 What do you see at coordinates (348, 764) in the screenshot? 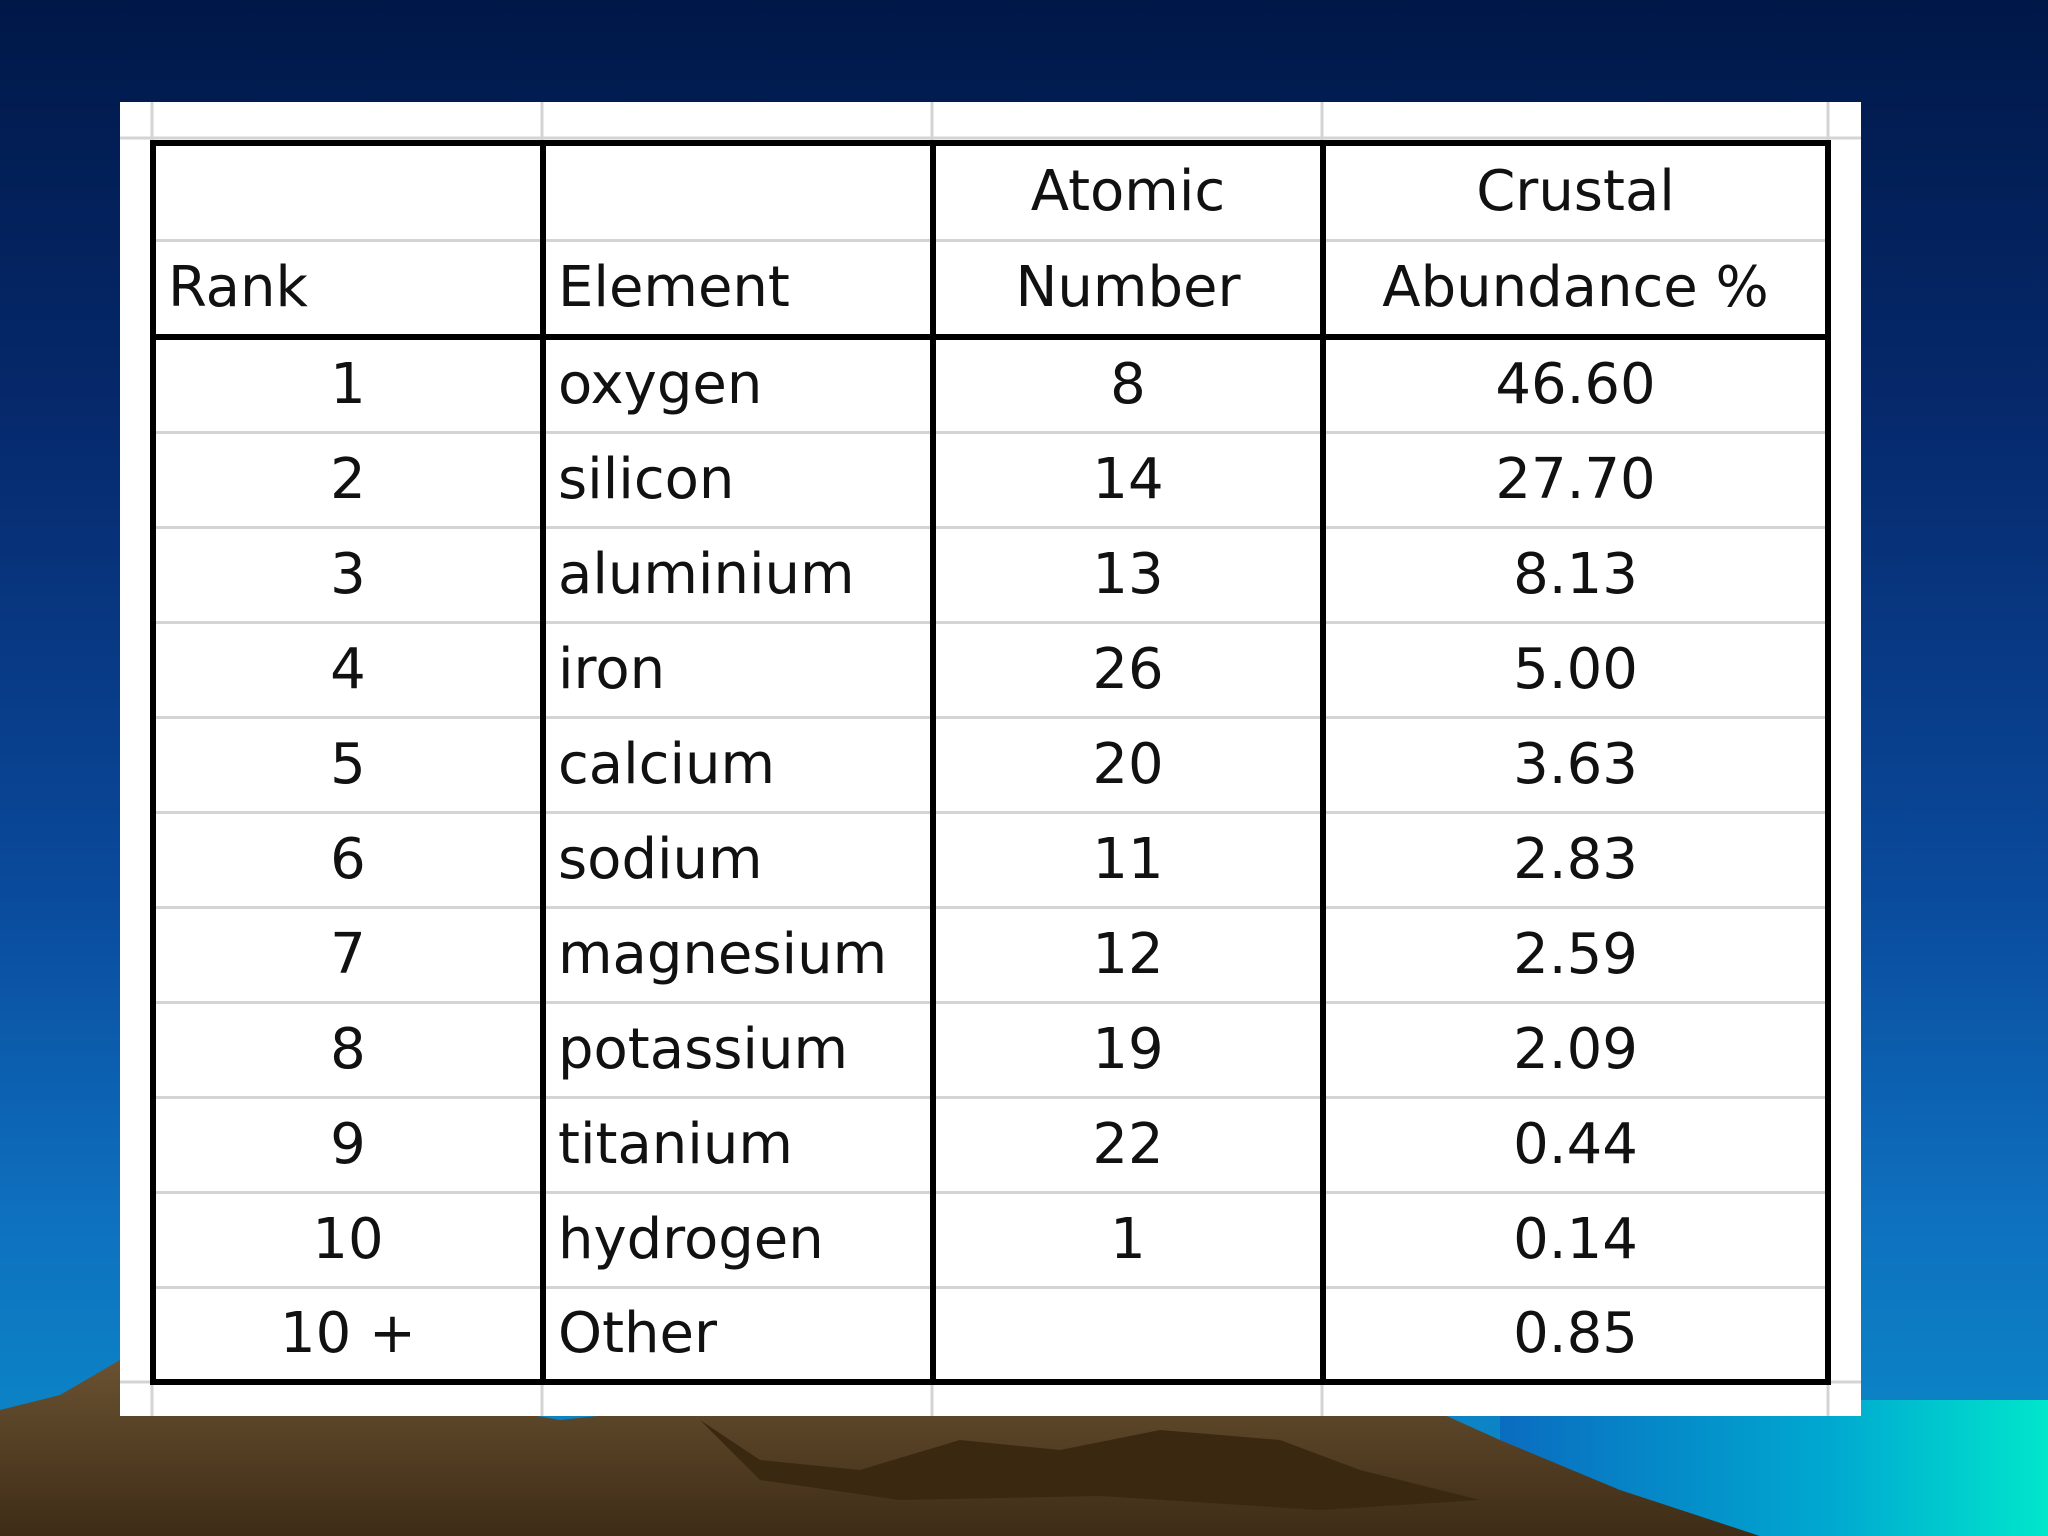
I see `rank-cell: 5` at bounding box center [348, 764].